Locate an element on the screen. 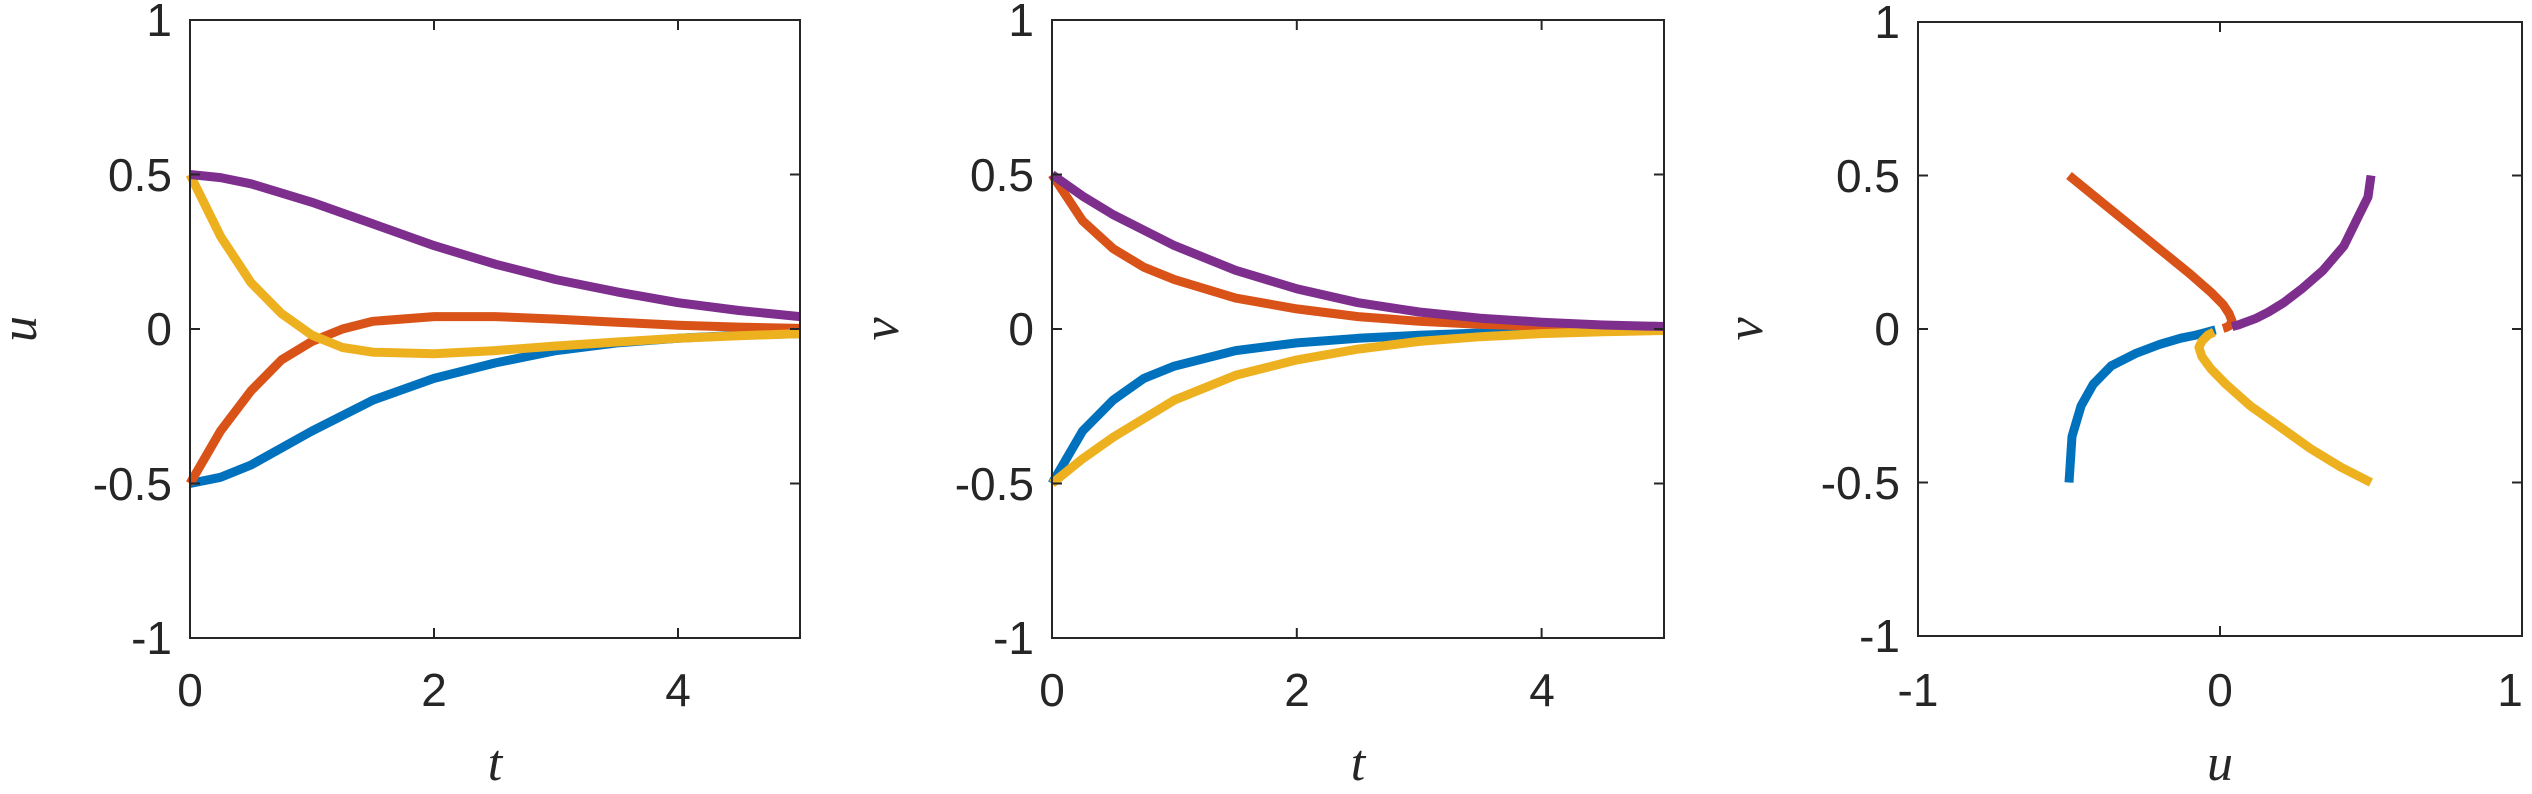 The width and height of the screenshot is (2532, 794). x-tick-label: -1 is located at coordinates (1918, 690).